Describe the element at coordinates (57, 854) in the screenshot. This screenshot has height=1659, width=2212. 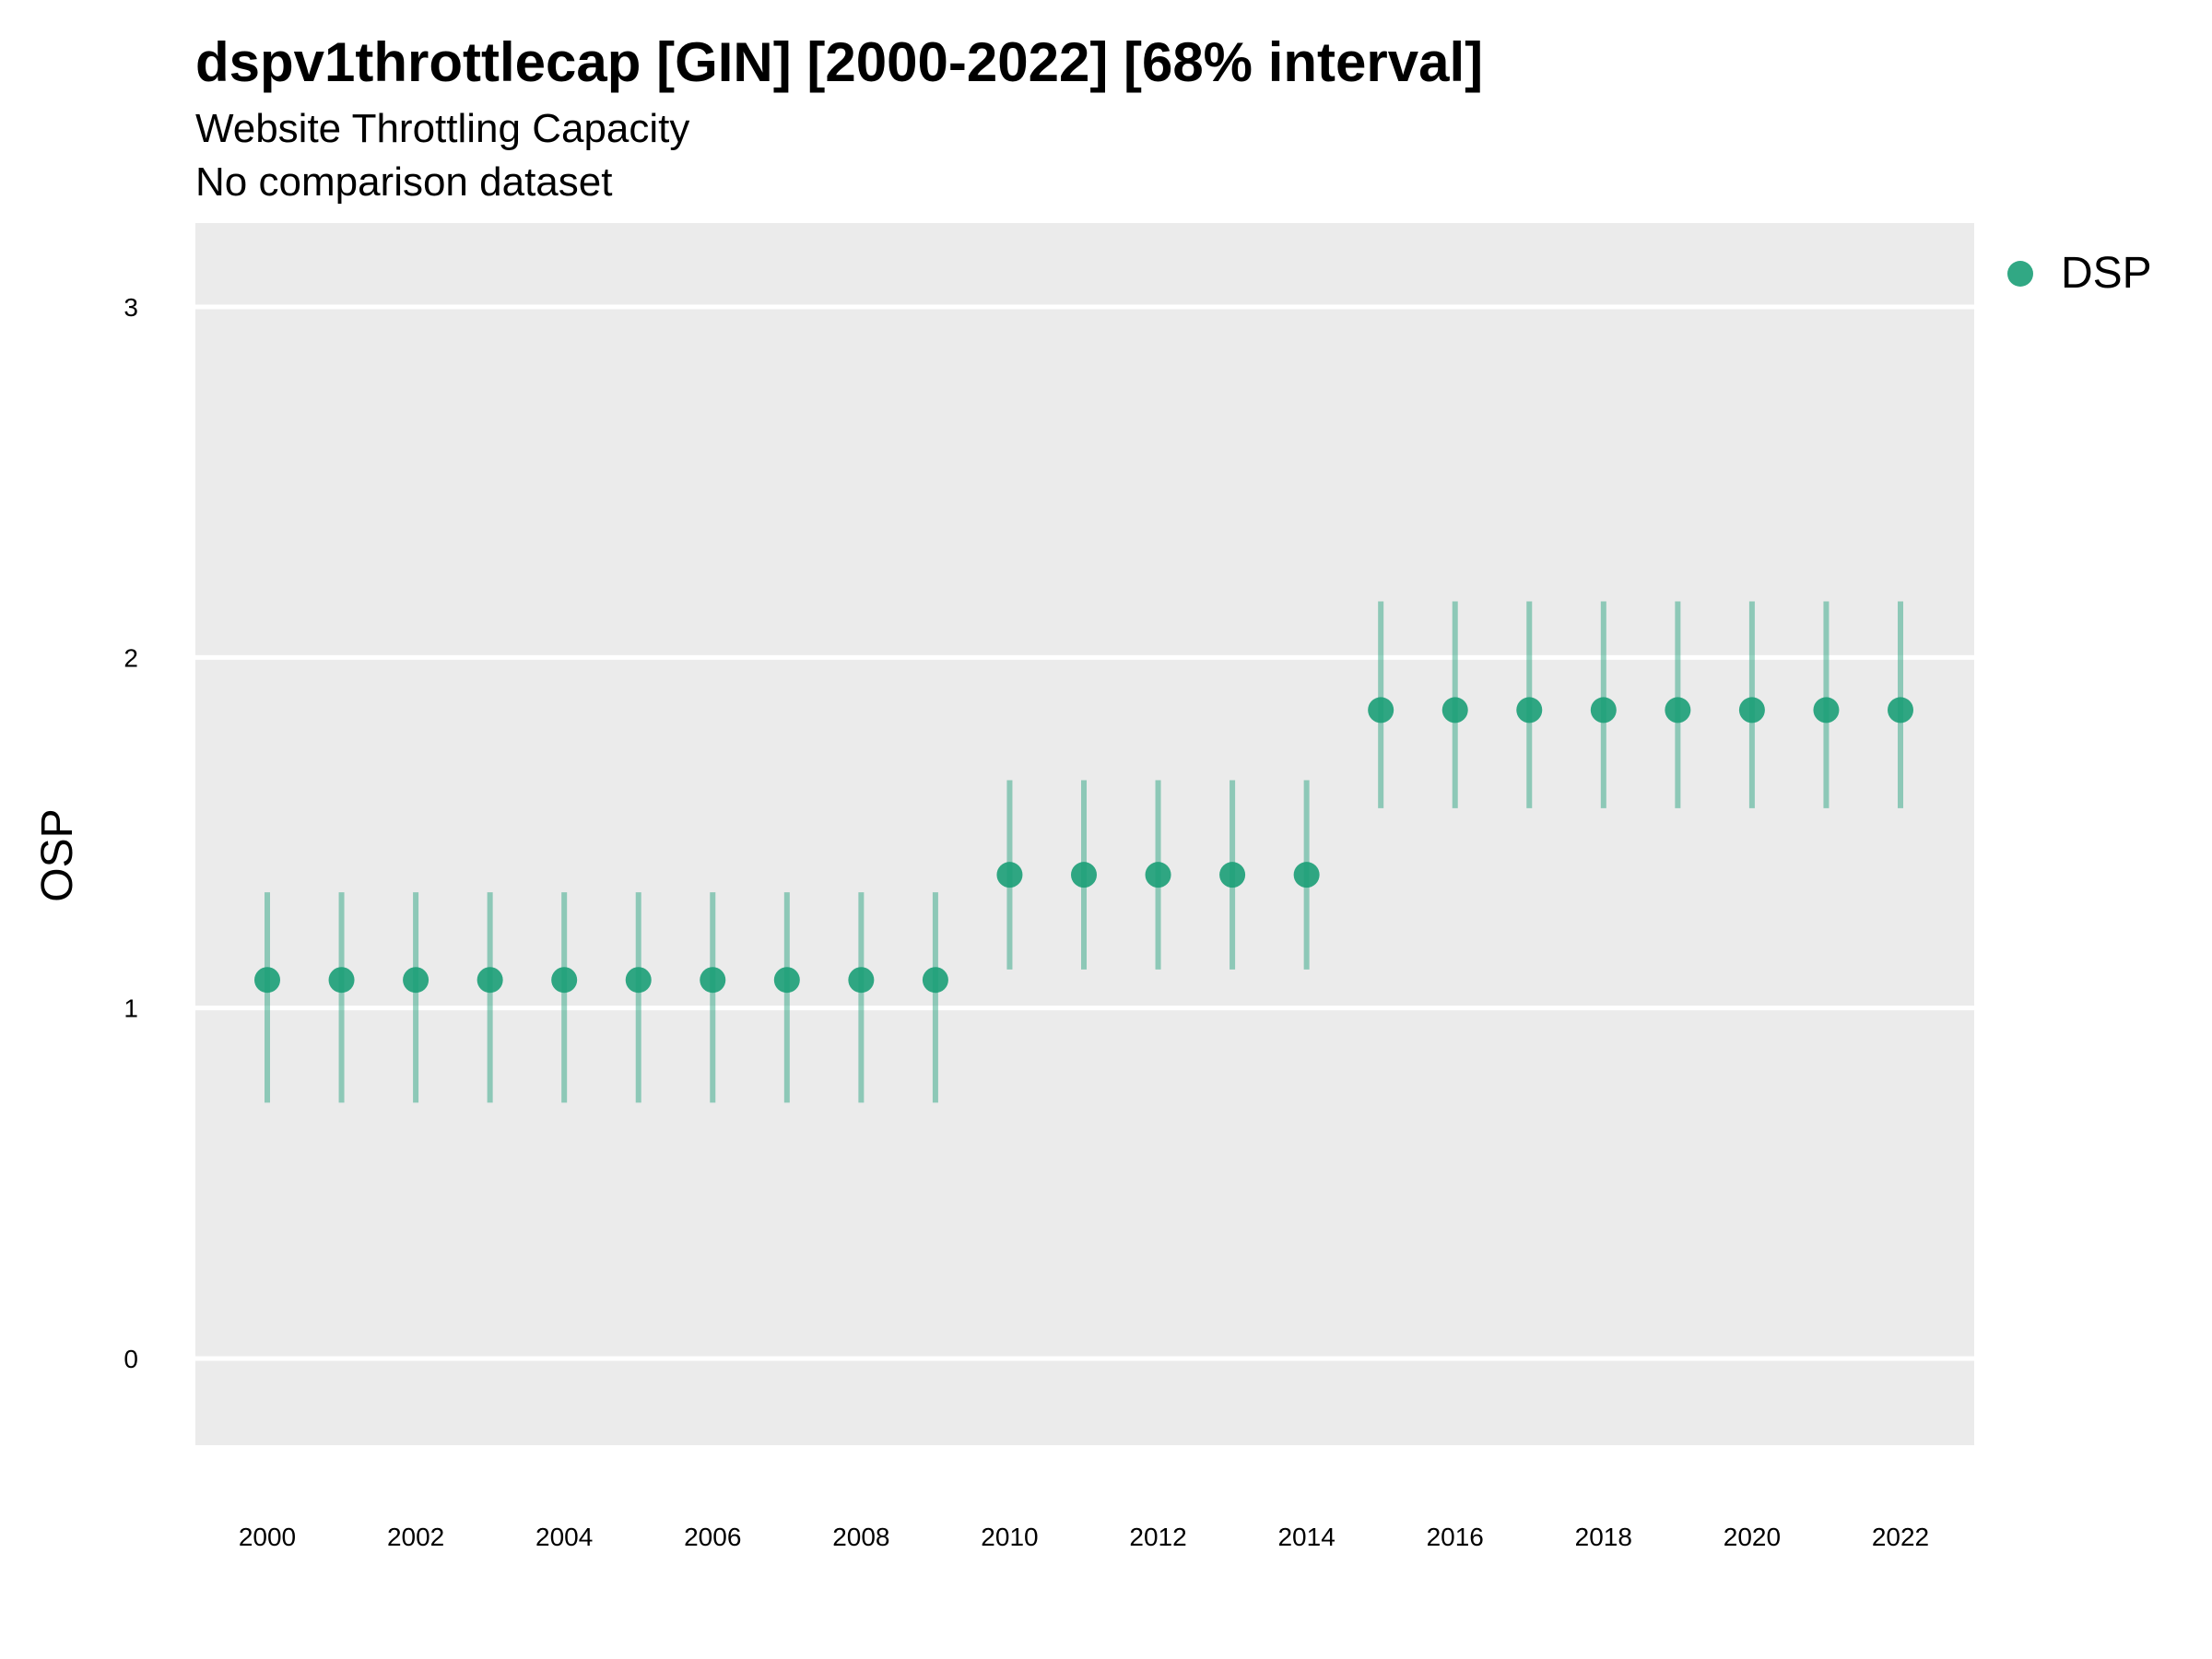
I see `y-axis-label: OSP` at that location.